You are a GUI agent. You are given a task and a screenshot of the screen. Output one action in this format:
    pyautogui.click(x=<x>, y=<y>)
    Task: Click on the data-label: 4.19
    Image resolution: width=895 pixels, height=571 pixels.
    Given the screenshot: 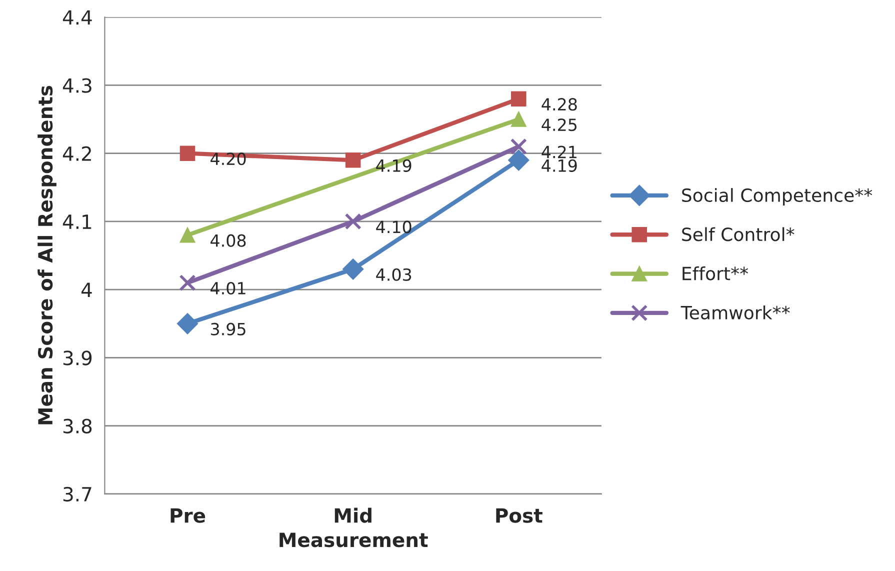 What is the action you would take?
    pyautogui.click(x=559, y=165)
    